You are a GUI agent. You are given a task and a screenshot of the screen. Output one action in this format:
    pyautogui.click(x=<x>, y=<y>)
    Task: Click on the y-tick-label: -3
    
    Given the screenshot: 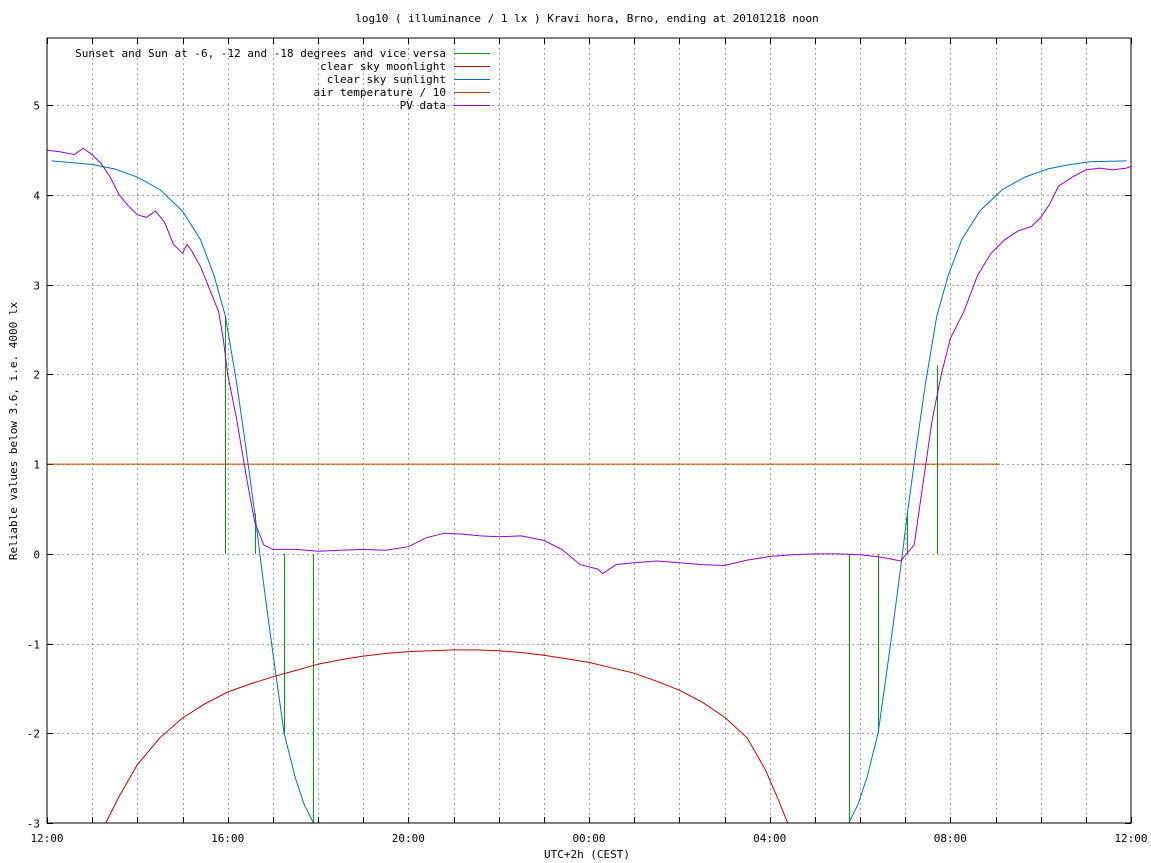 What is the action you would take?
    pyautogui.click(x=33, y=824)
    